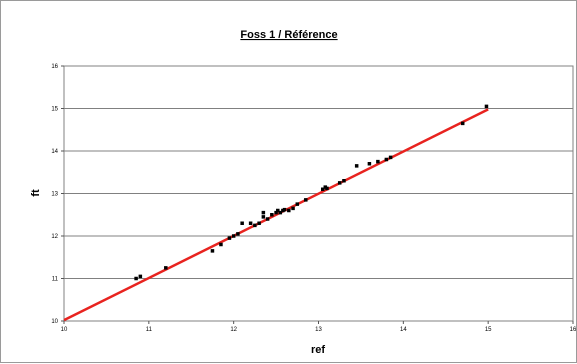  I want to click on x-tick-label-14: 14, so click(403, 330).